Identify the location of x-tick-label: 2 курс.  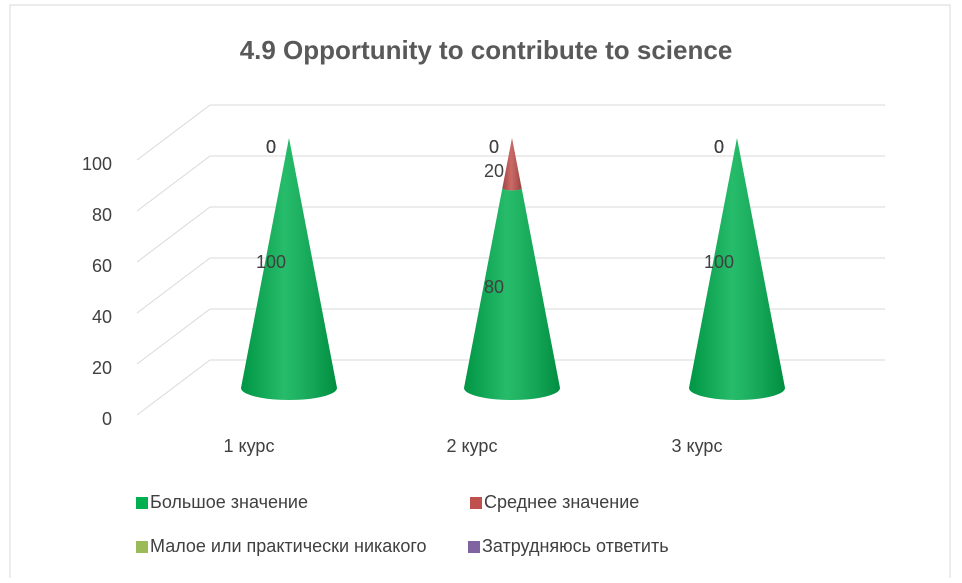
(472, 446).